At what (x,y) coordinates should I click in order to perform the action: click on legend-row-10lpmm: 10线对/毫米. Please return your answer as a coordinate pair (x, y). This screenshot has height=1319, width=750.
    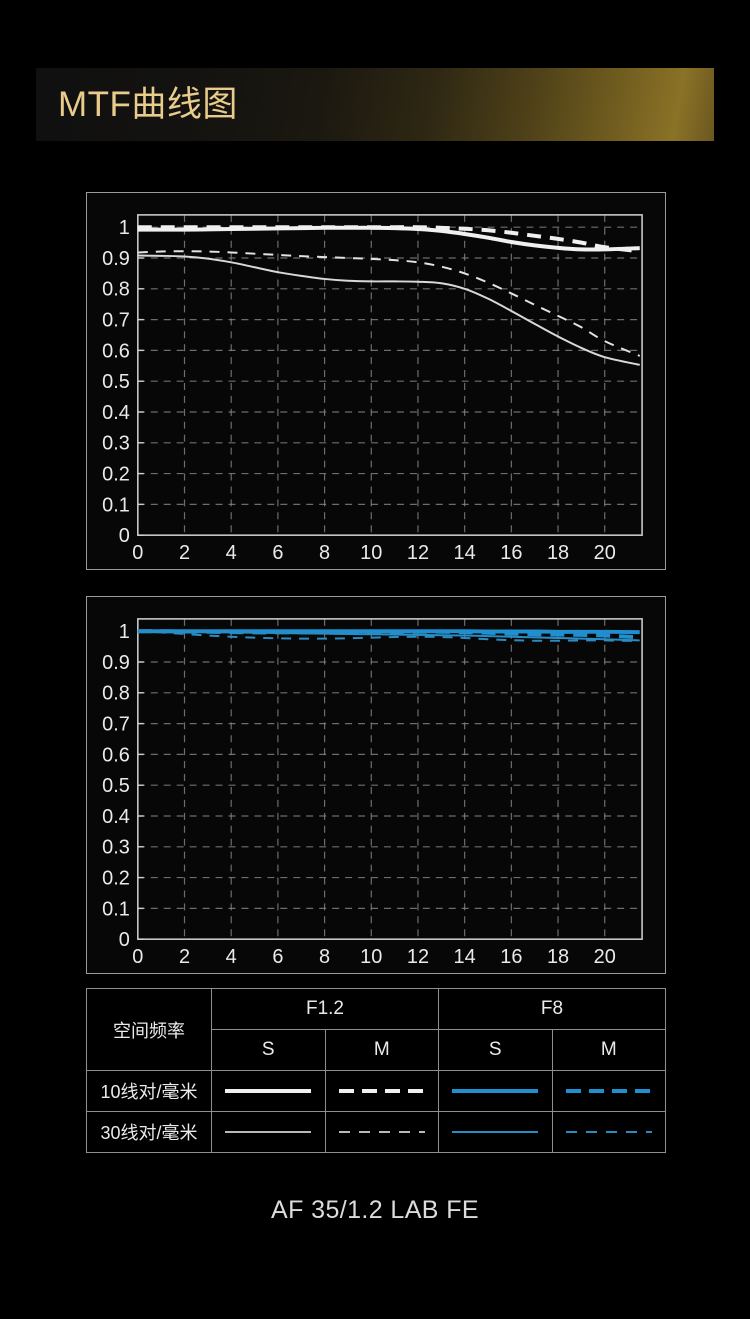
    Looking at the image, I should click on (376, 1091).